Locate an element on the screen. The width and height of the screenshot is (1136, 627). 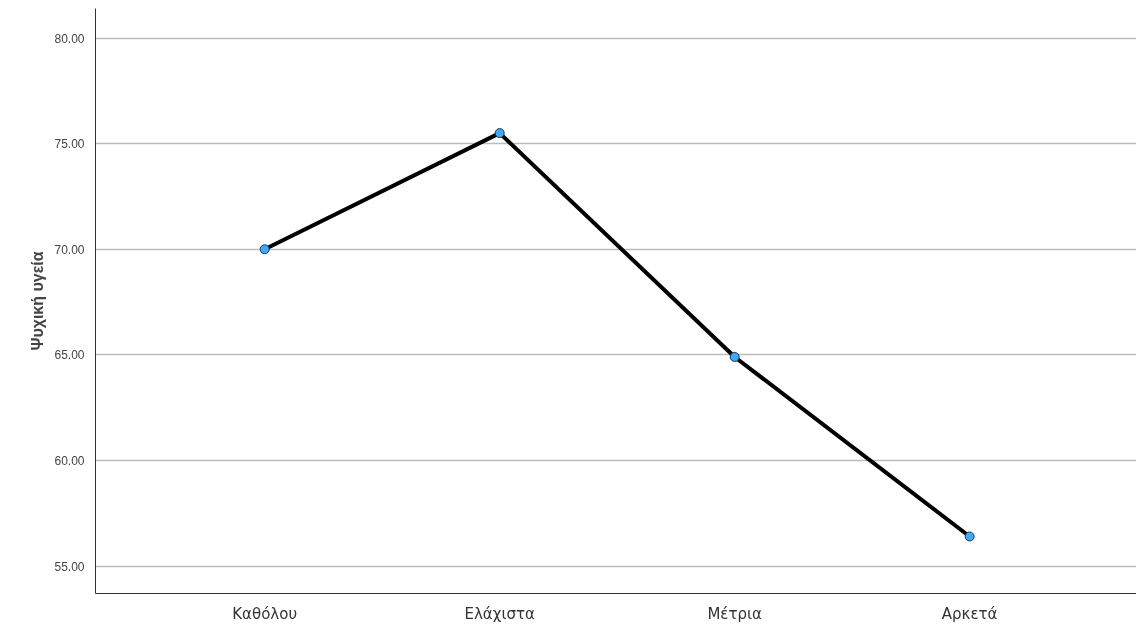
y-tick-label: 75.00 is located at coordinates (69, 144).